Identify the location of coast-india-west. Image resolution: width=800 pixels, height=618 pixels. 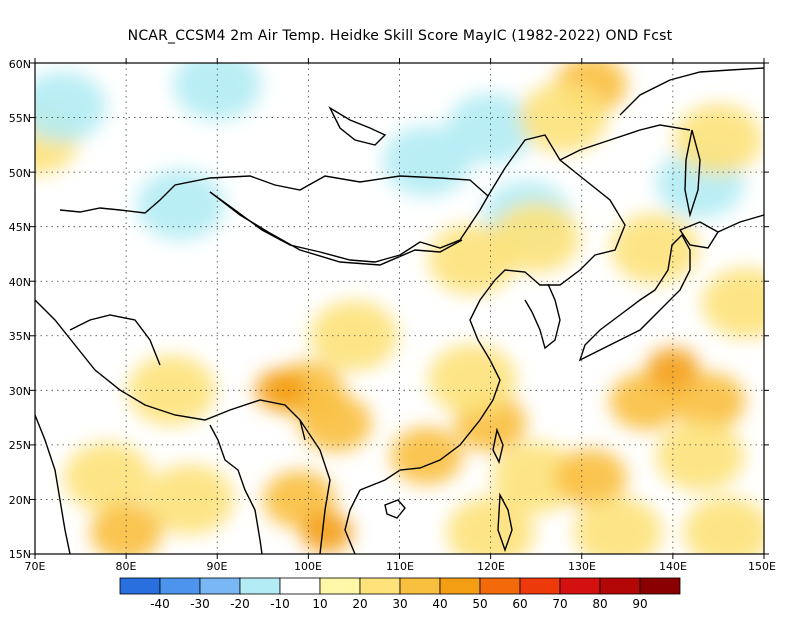
(53, 484).